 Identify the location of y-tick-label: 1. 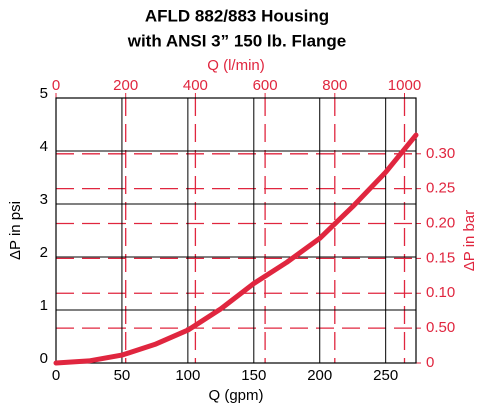
(44, 305).